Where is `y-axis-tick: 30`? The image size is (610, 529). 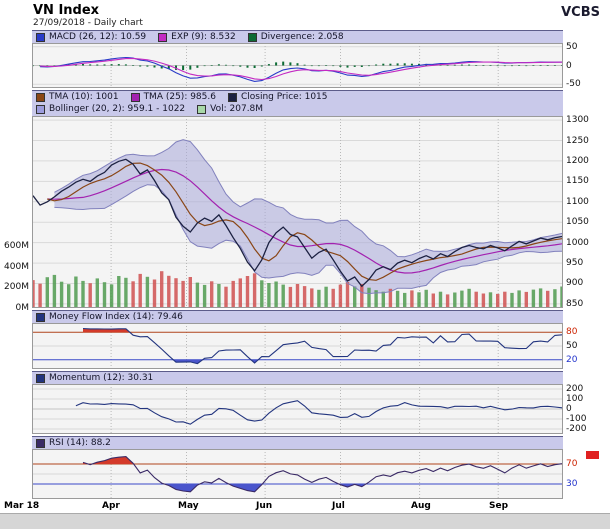 y-axis-tick: 30 is located at coordinates (572, 484).